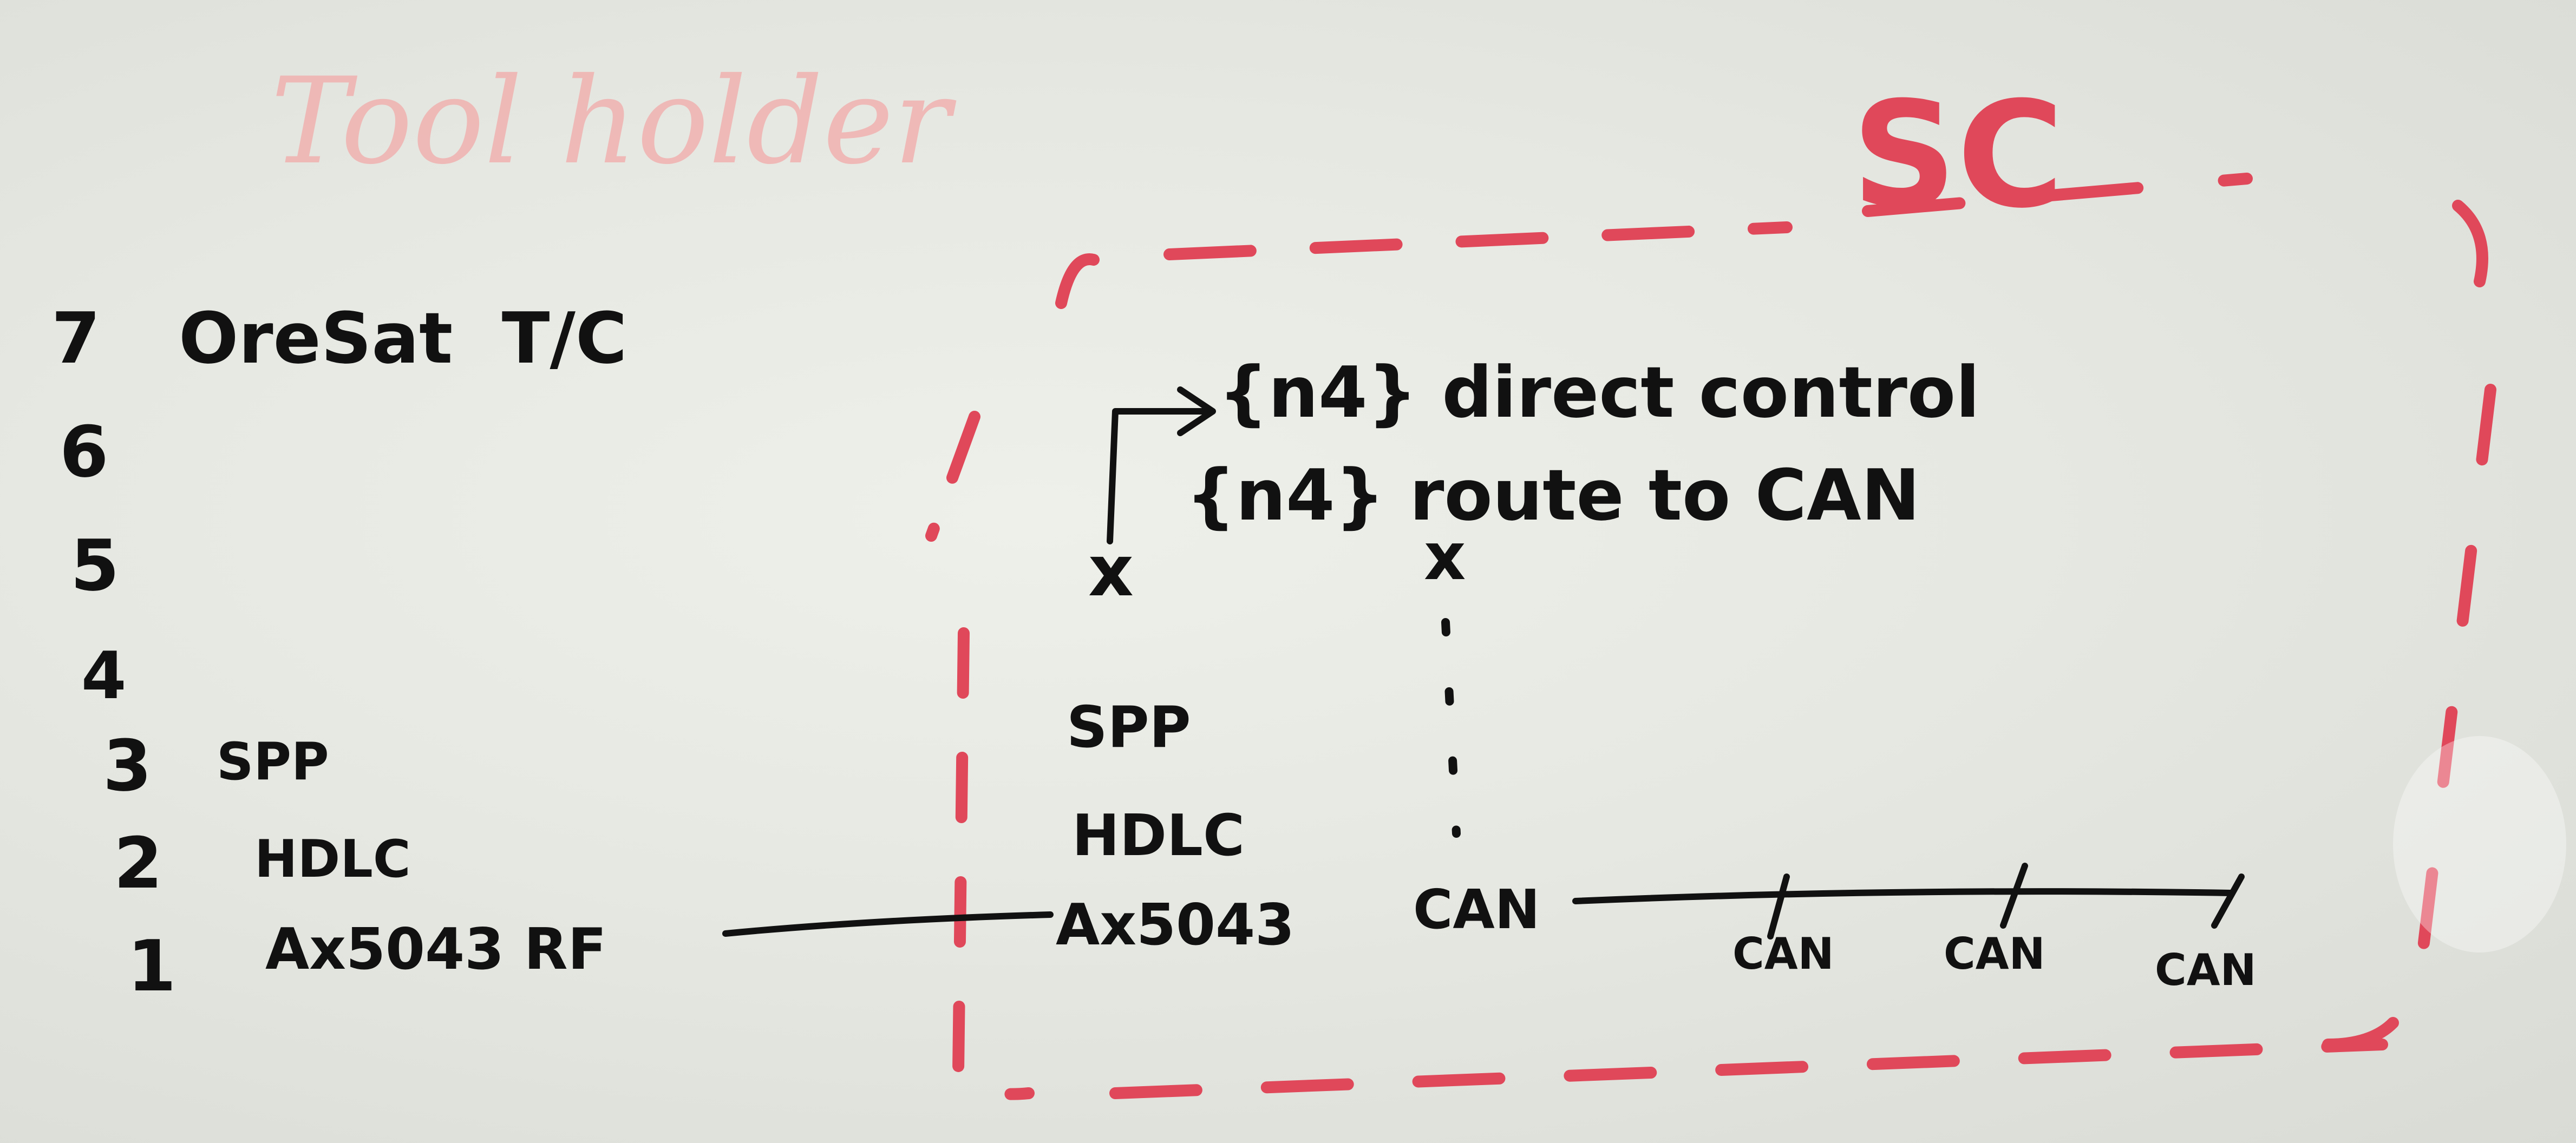 The width and height of the screenshot is (2576, 1143). I want to click on route-to-can-label: {n4} route to CAN, so click(1553, 495).